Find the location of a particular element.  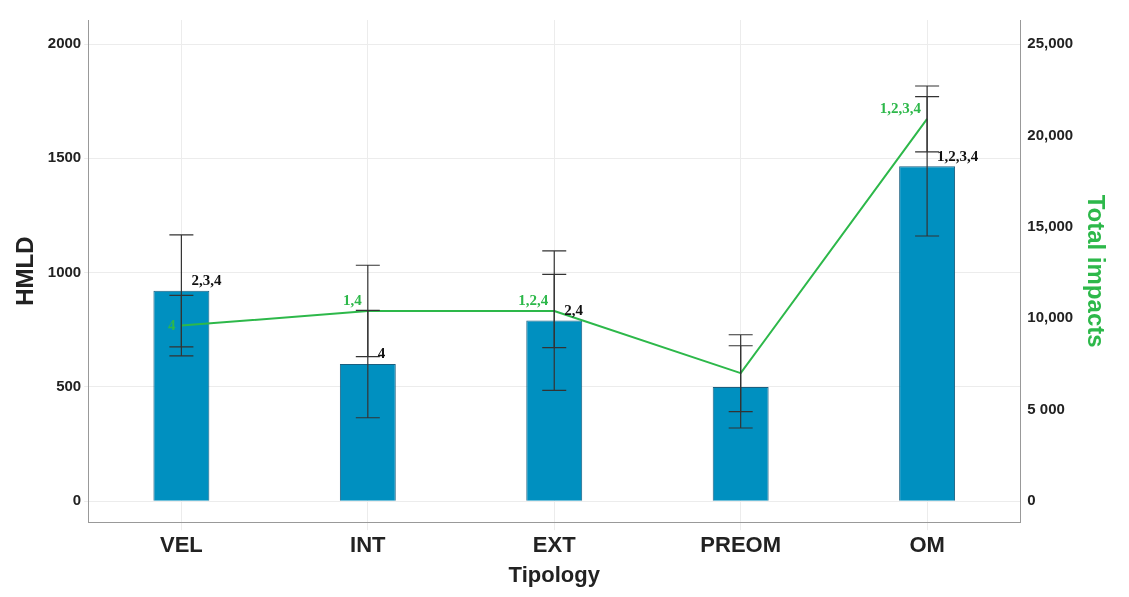

x-tick-label: EXT is located at coordinates (554, 545).